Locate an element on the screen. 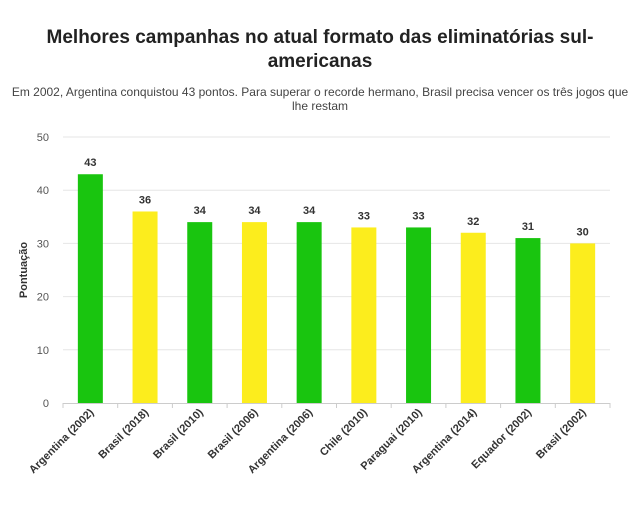 The width and height of the screenshot is (640, 513). y-axis-ticks: 0 10 20 30 40 50 is located at coordinates (43, 271).